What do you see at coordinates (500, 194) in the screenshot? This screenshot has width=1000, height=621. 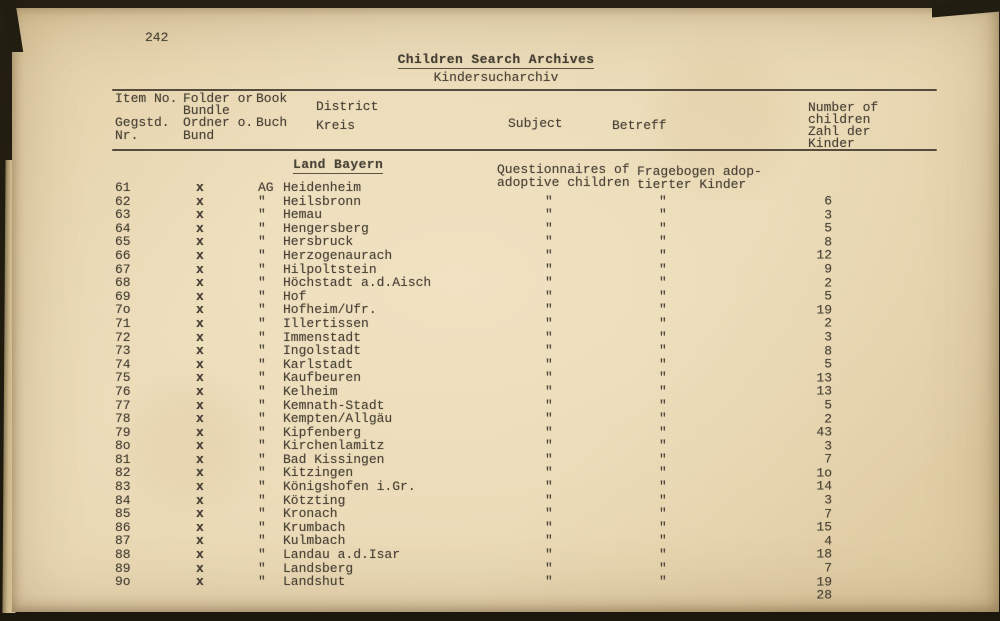 I see `table-row: 61 x AG Heidenheim 6` at bounding box center [500, 194].